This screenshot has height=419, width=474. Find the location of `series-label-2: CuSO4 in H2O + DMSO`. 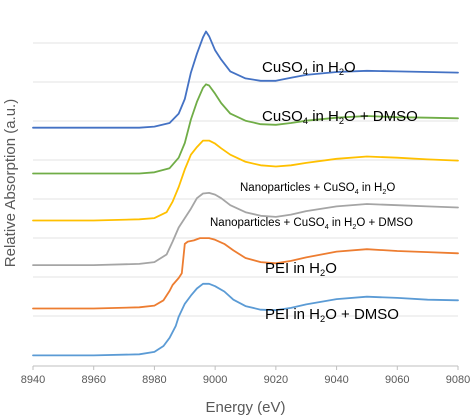

series-label-2: CuSO4 in H2O + DMSO is located at coordinates (340, 117).